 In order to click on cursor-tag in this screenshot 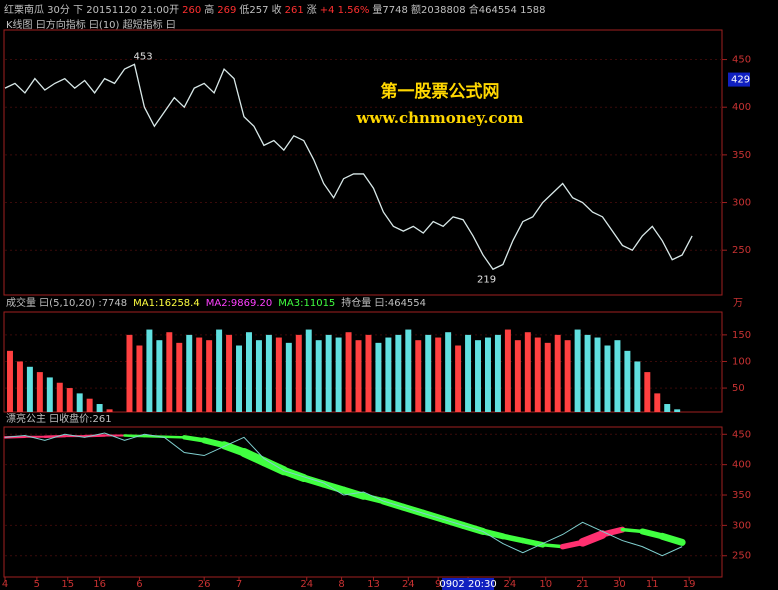, I will do `click(468, 584)`.